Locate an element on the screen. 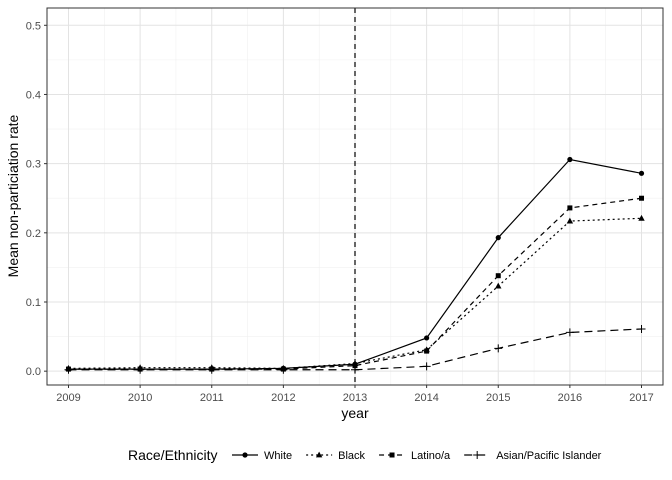 The image size is (672, 480). legend-label: Black is located at coordinates (351, 456).